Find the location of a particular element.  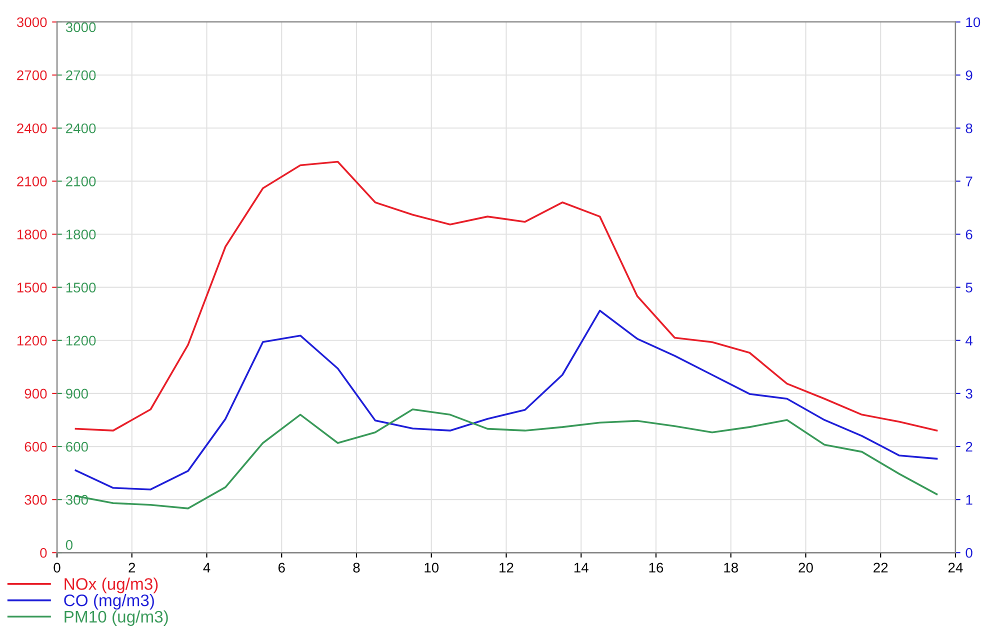

legend-label: NOx (ug/m3) is located at coordinates (111, 586).